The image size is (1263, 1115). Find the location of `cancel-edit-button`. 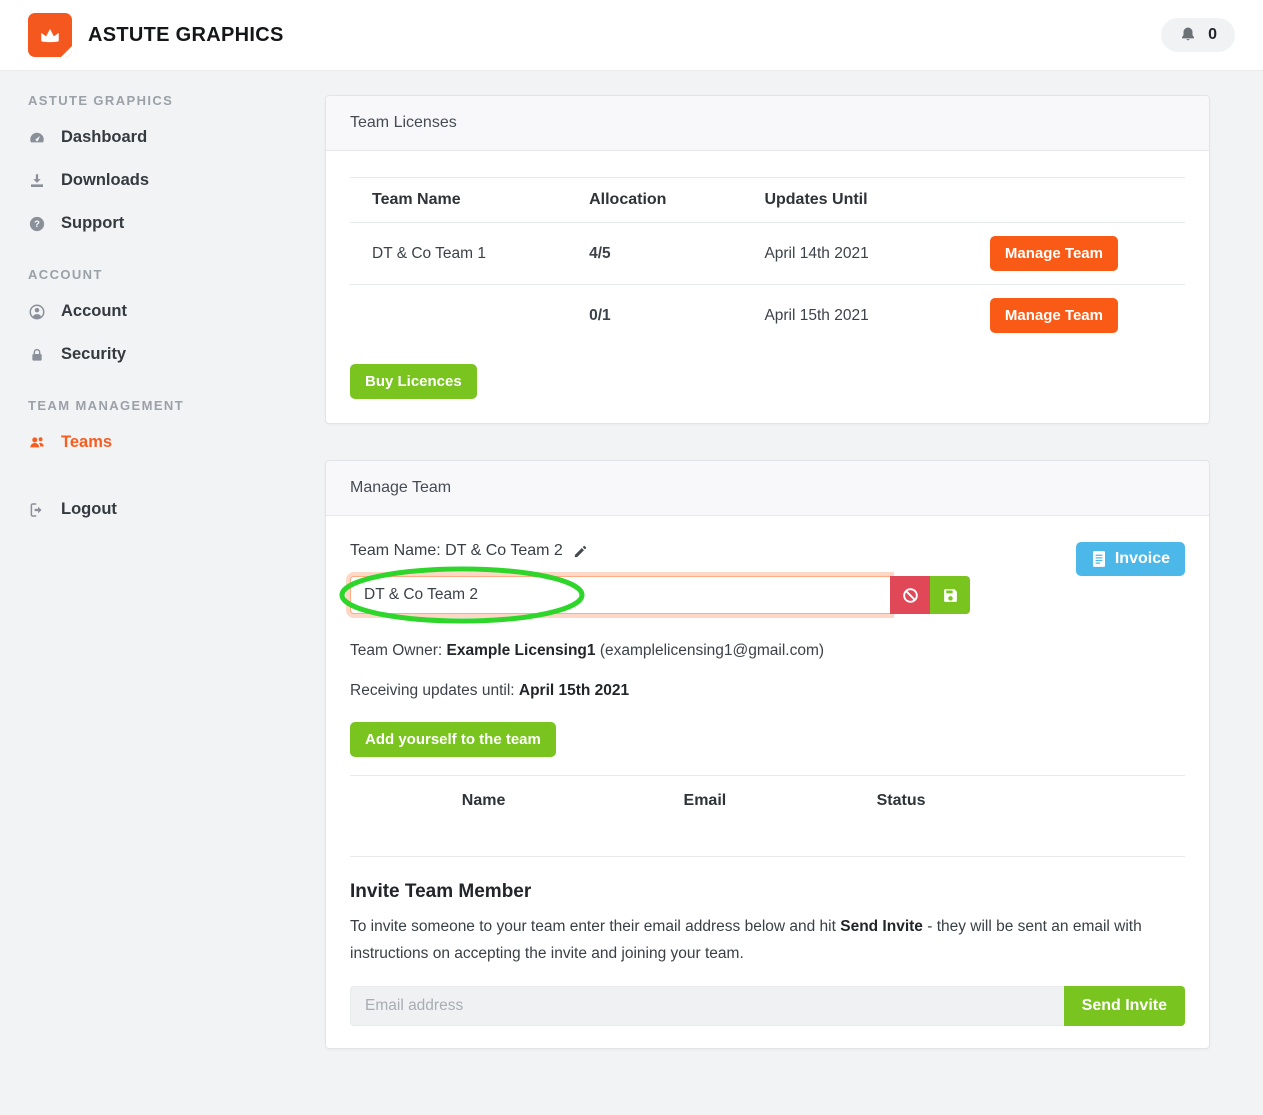

cancel-edit-button is located at coordinates (910, 595).